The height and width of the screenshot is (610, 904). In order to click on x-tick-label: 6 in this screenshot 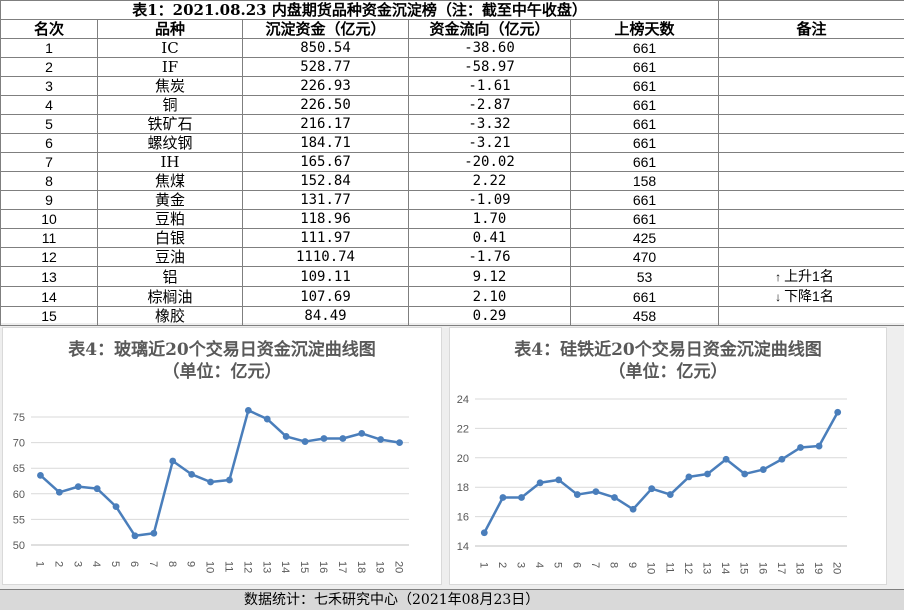, I will do `click(134, 564)`.